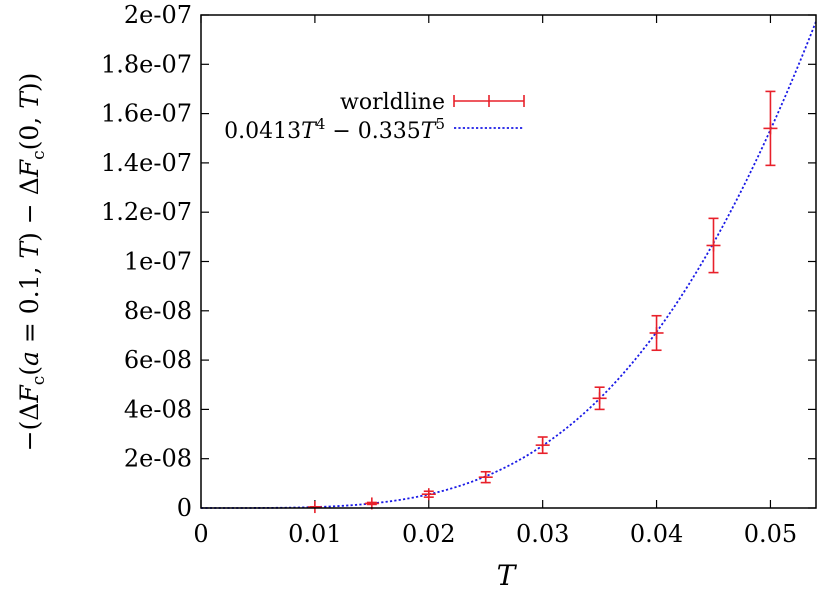 The width and height of the screenshot is (822, 595). I want to click on legend-label-fit: 0.0413T4 − 0.335T5, so click(334, 129).